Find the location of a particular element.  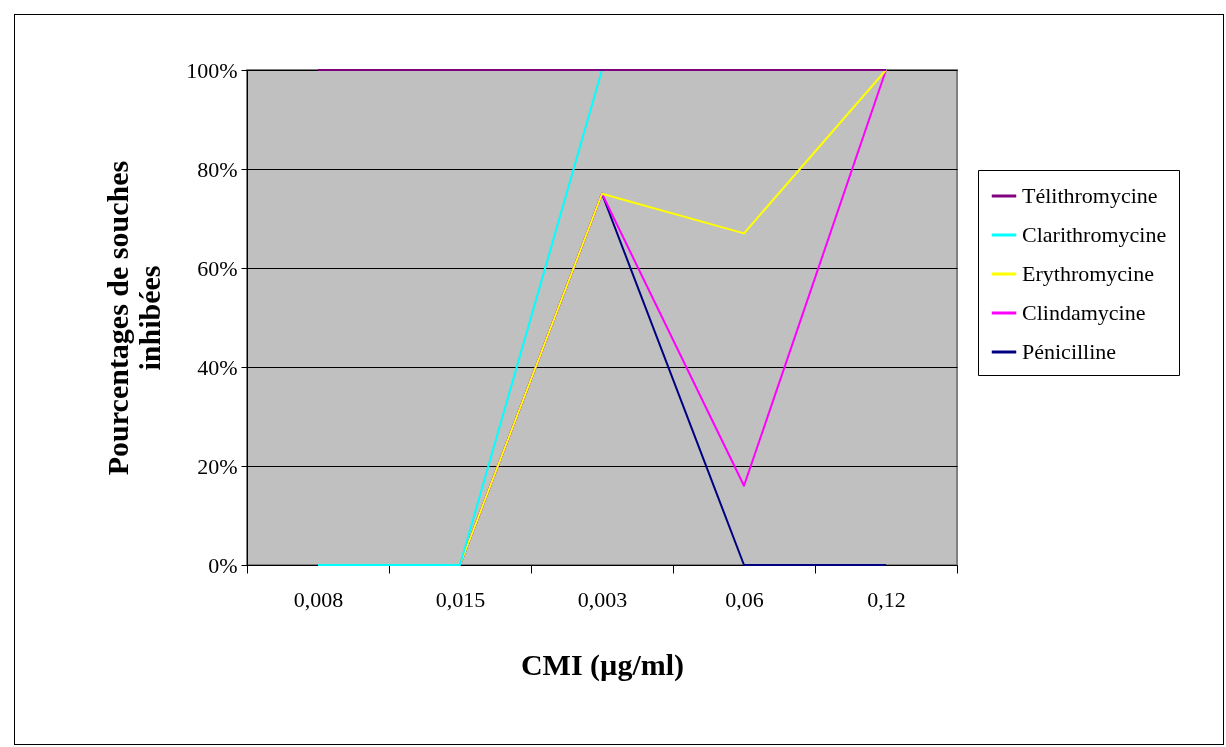

y-tick-label: 0% is located at coordinates (223, 565).